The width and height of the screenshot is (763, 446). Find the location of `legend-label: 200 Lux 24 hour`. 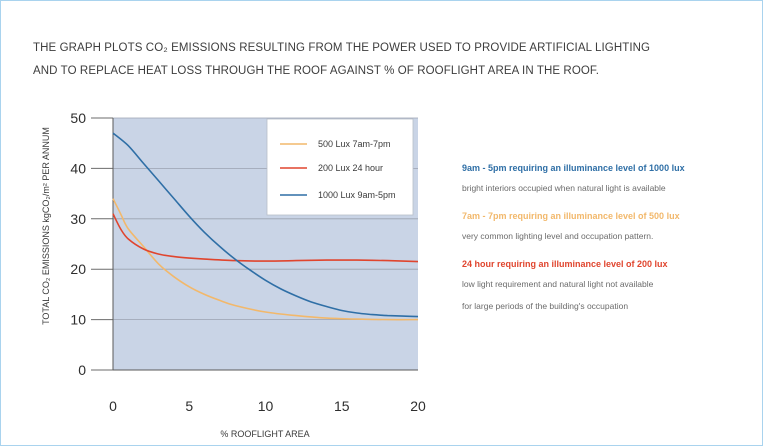

legend-label: 200 Lux 24 hour is located at coordinates (350, 168).